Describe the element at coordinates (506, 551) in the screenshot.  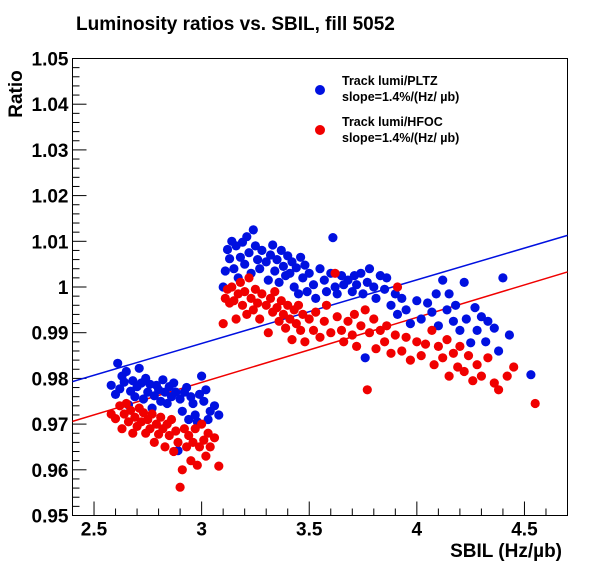
I see `x-axis-label: SBIL (Hz/µb)` at that location.